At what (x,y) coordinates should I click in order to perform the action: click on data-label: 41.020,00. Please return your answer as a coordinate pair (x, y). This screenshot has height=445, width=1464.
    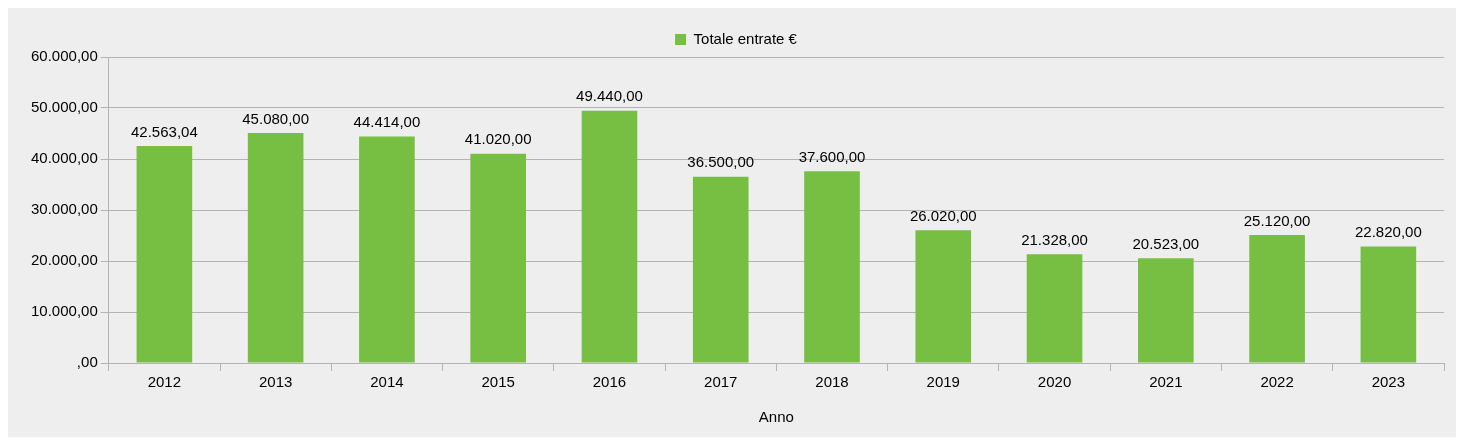
    Looking at the image, I should click on (498, 139).